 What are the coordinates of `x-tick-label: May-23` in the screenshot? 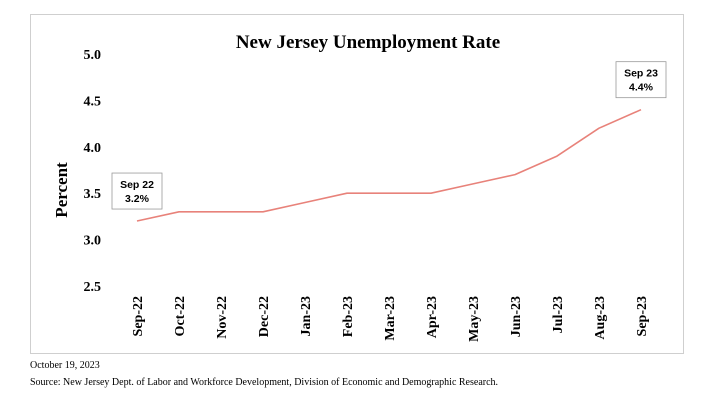 It's located at (474, 319).